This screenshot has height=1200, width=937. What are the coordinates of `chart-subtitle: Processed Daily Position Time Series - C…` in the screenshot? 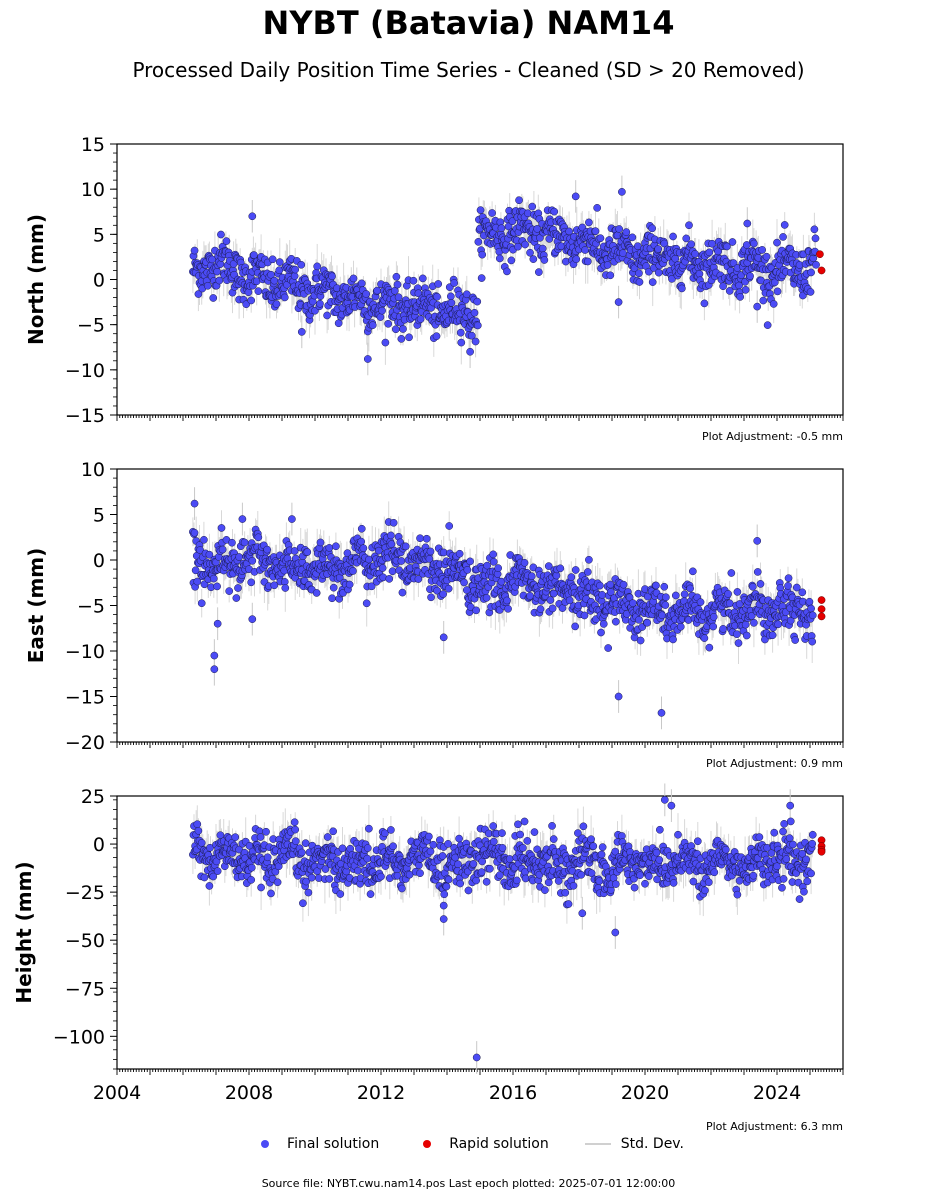 It's located at (468, 70).